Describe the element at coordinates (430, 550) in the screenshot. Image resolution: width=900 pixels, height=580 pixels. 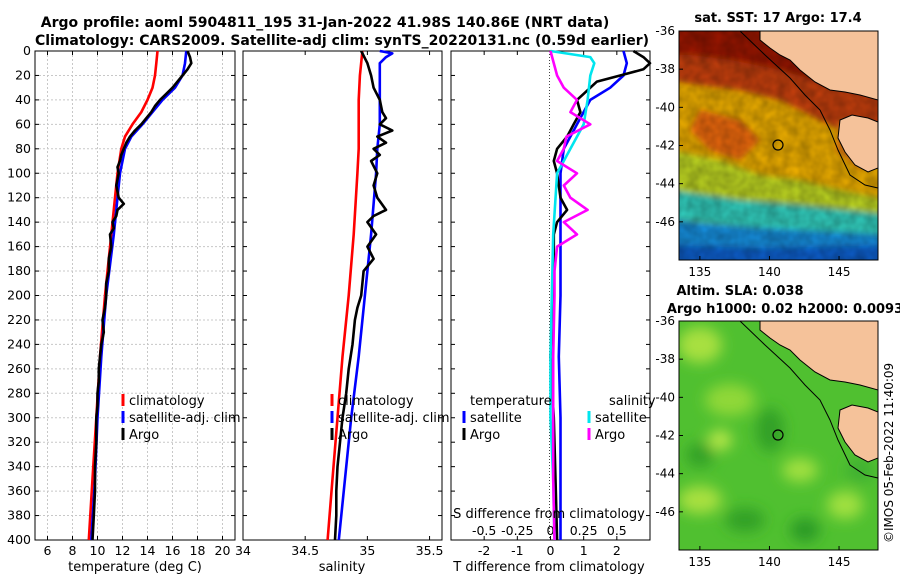
I see `x-tick-label: 35.5` at that location.